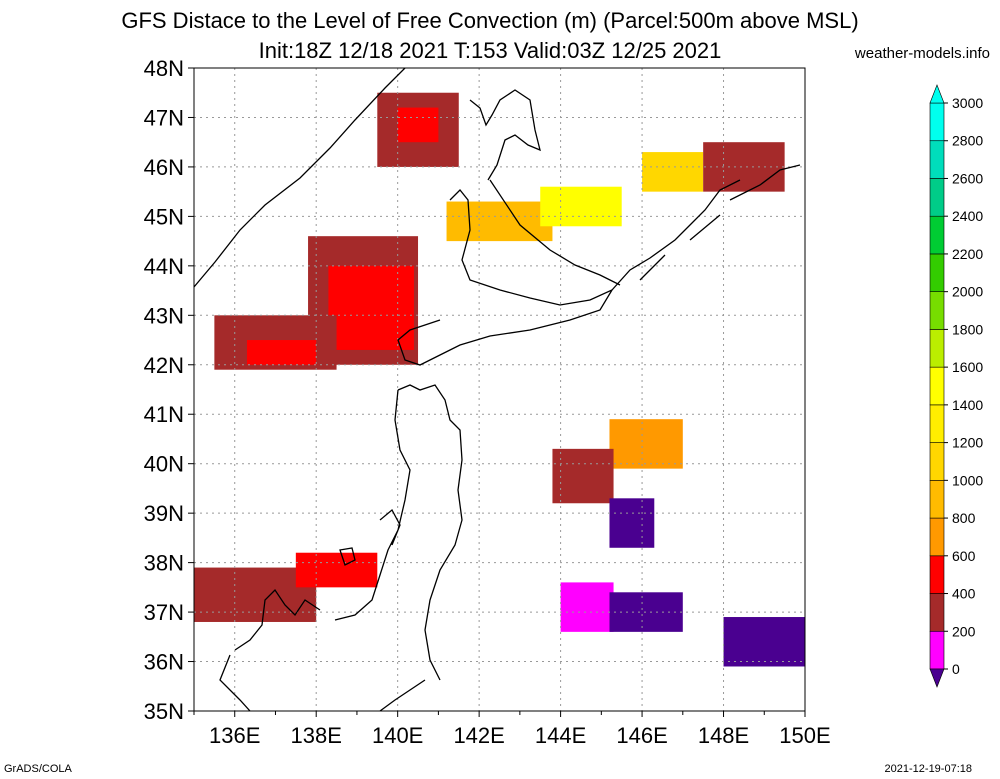 The height and width of the screenshot is (779, 1000). I want to click on lat-label: 36N, so click(164, 662).